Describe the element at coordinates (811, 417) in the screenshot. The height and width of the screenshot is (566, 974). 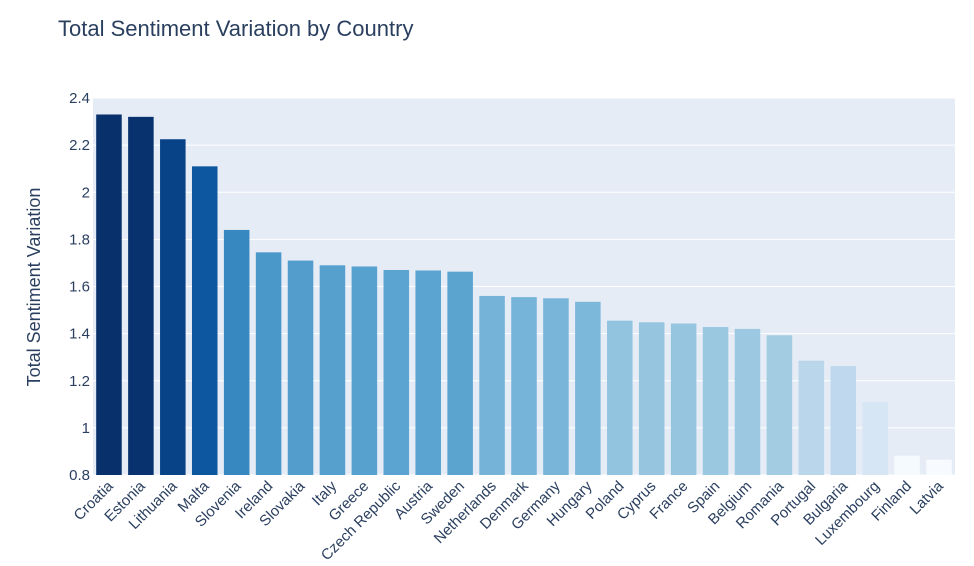
I see `bar-portugal` at that location.